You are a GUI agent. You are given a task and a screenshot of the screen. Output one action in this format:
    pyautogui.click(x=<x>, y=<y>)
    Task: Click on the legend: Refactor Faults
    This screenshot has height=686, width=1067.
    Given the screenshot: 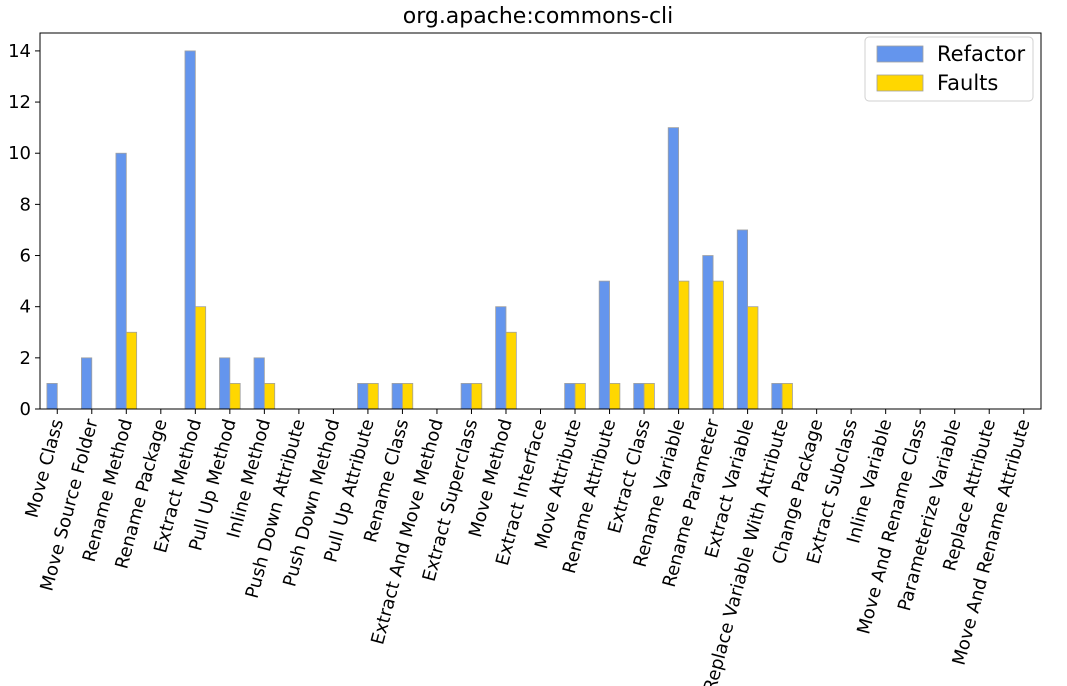 What is the action you would take?
    pyautogui.click(x=949, y=69)
    